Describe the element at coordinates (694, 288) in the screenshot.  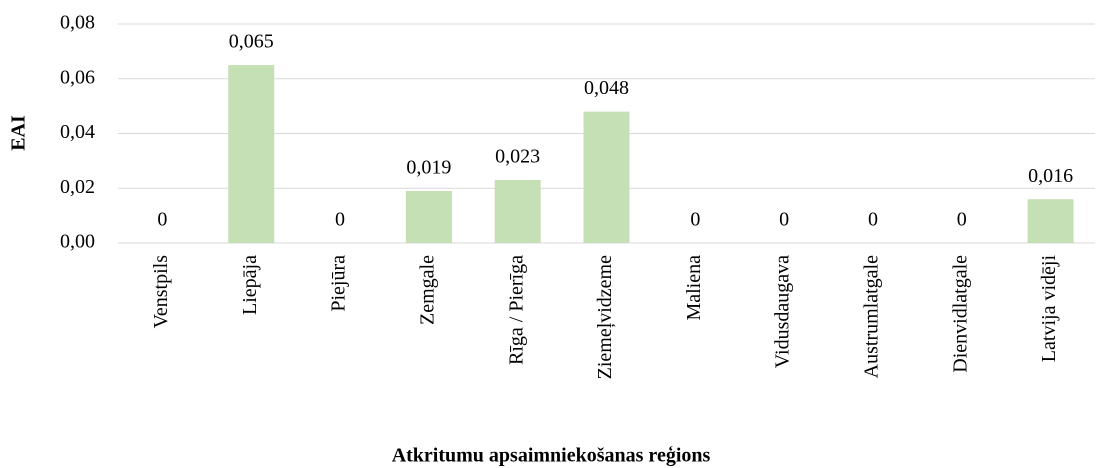
I see `x-tick-label: Maliena` at that location.